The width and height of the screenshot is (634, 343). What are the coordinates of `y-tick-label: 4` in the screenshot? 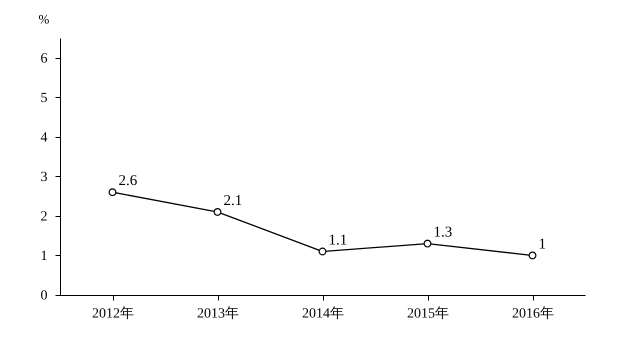 It's located at (44, 138).